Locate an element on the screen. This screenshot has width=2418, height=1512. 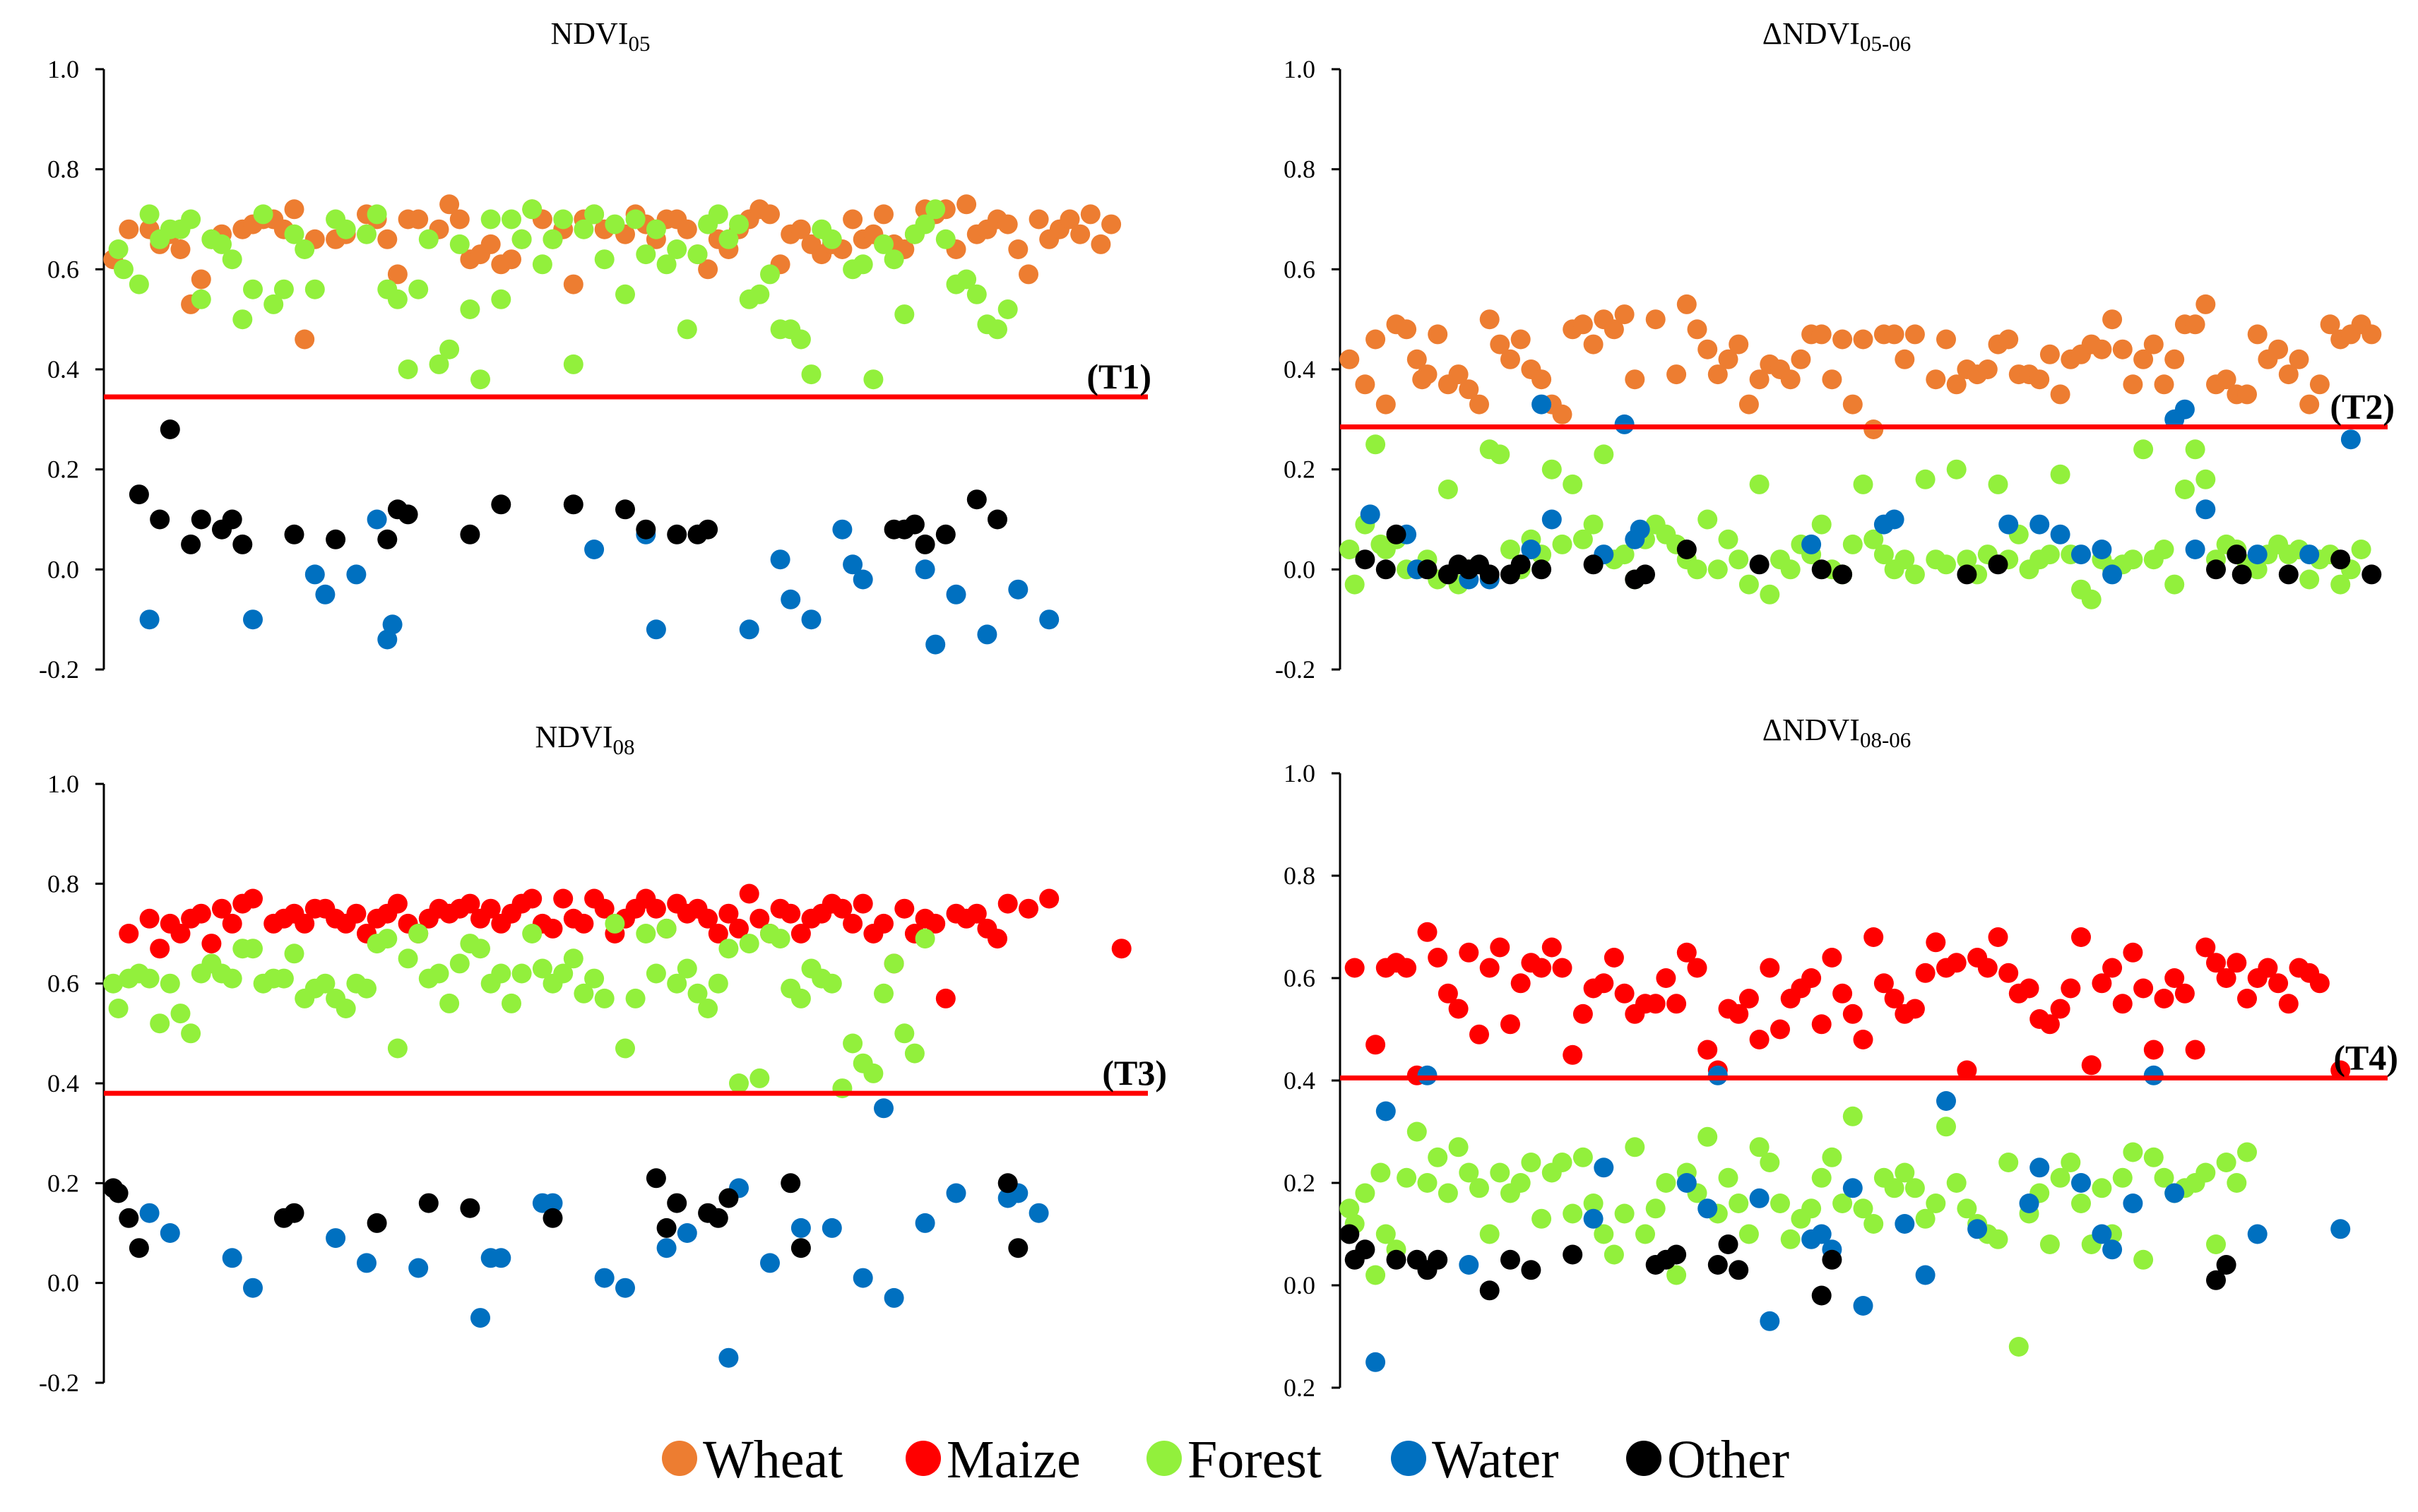
y-tick-label: 0.2 is located at coordinates (63, 1183).